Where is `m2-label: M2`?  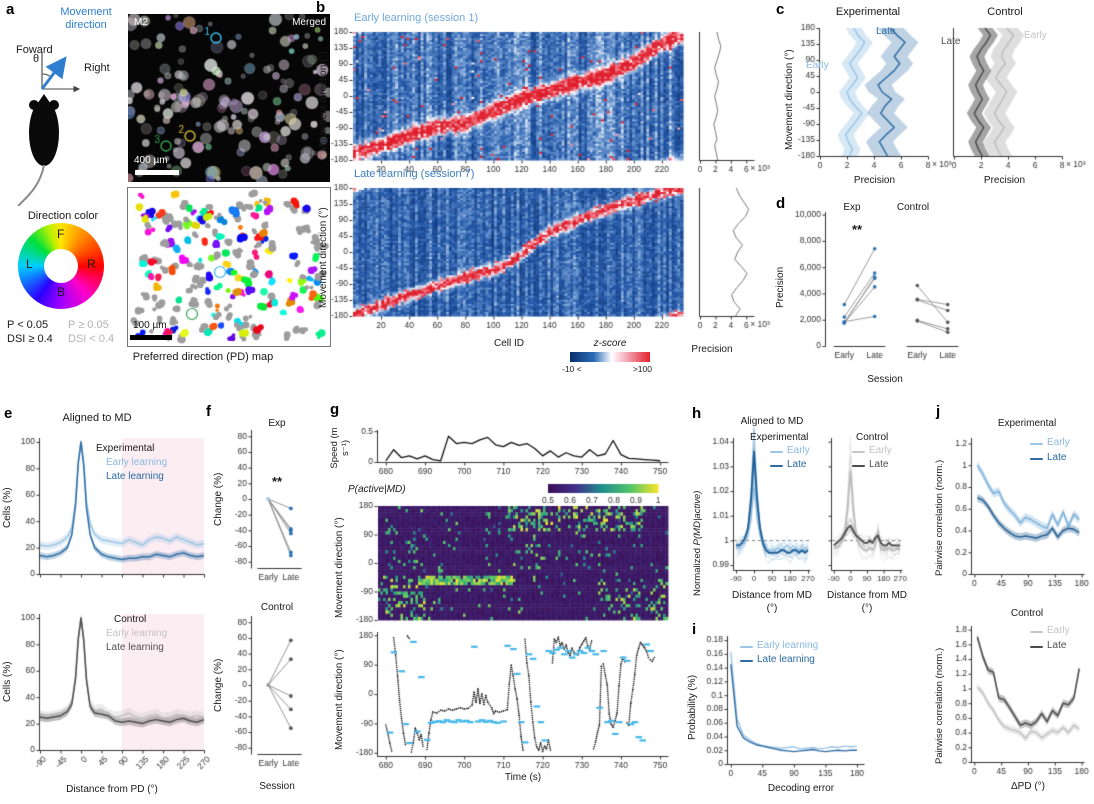
m2-label: M2 is located at coordinates (141, 22).